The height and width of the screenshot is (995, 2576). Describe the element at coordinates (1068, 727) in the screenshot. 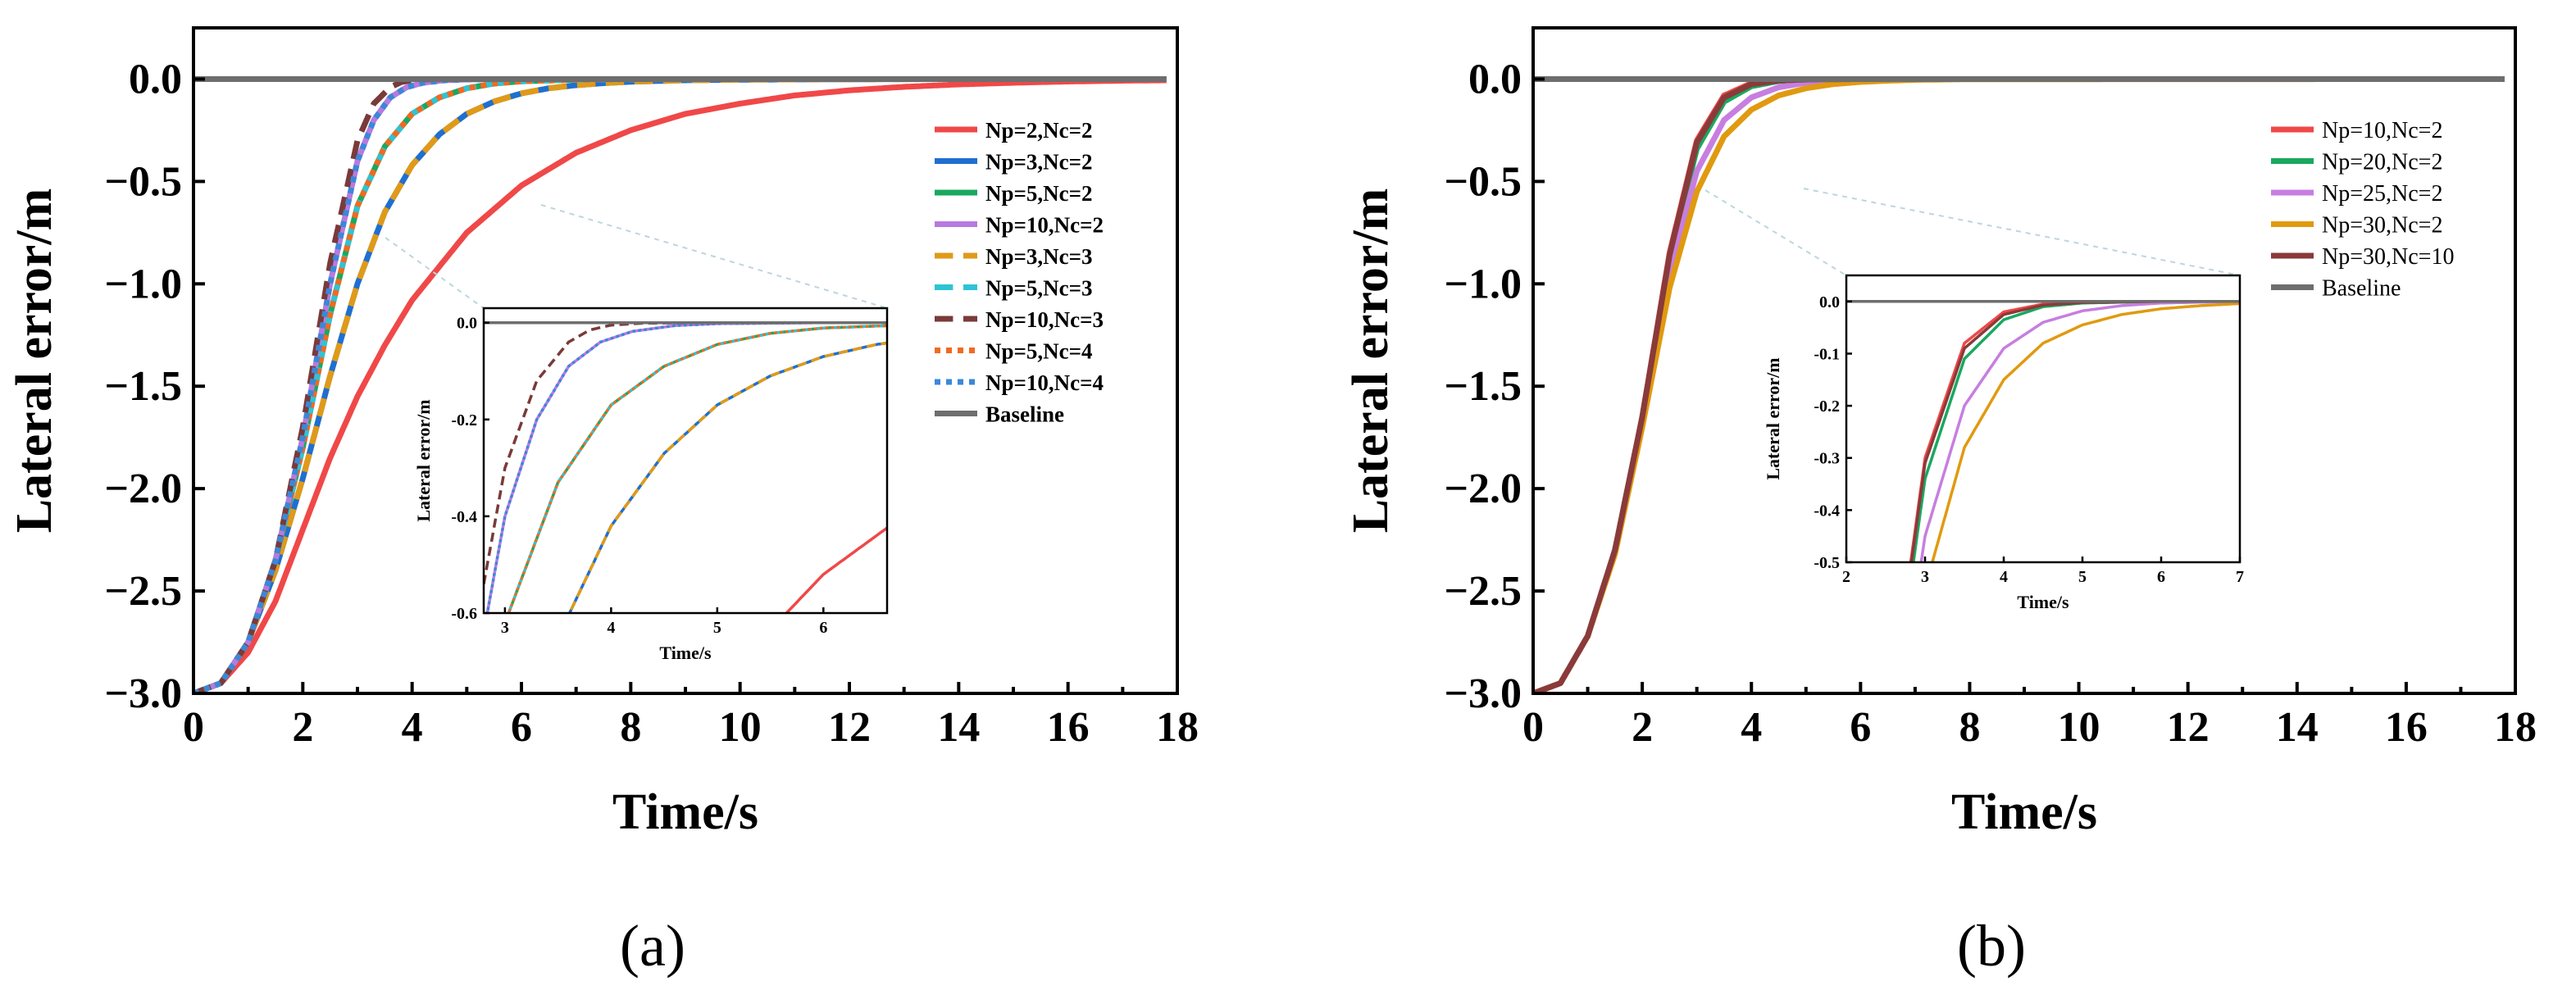

I see `x-tick-label: 16` at that location.